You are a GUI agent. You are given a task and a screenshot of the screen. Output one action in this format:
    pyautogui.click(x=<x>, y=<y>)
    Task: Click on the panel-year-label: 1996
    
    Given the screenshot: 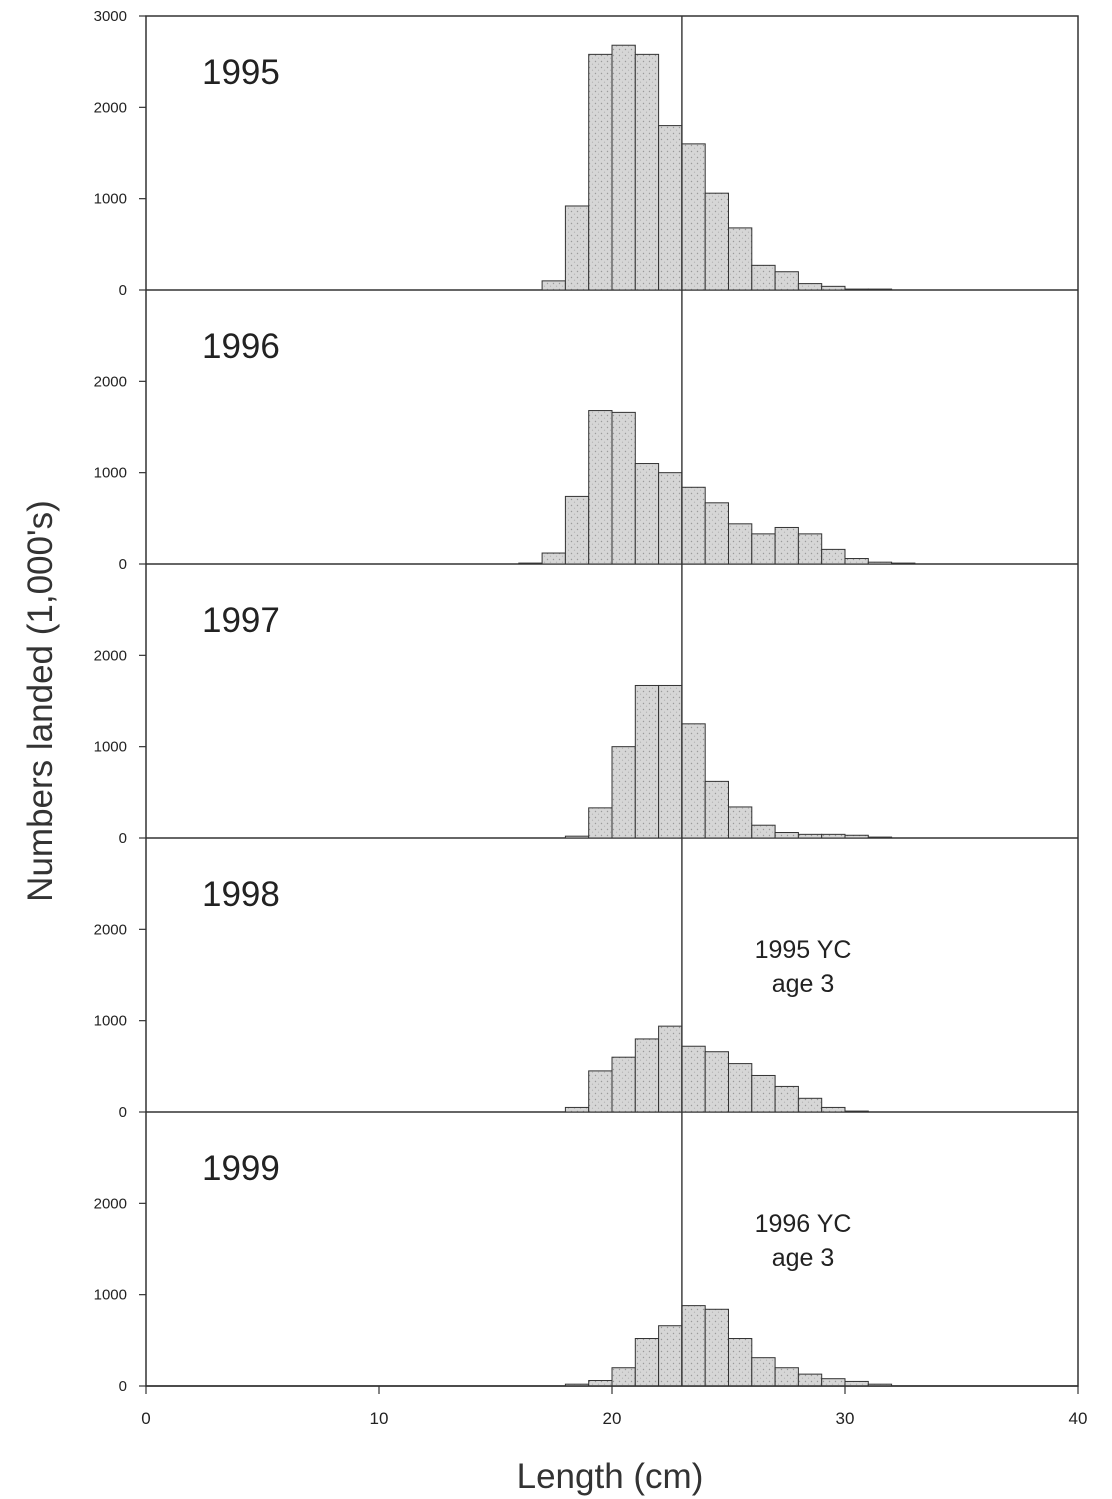 What is the action you would take?
    pyautogui.click(x=241, y=346)
    